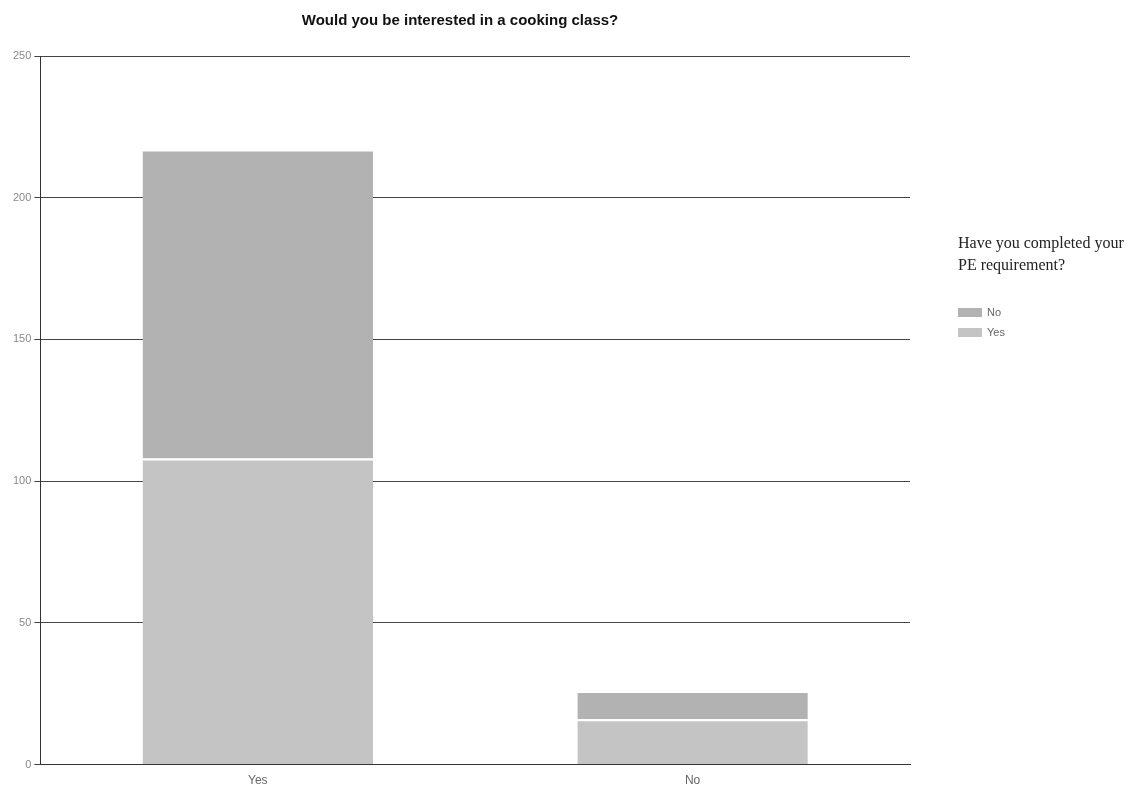 Image resolution: width=1141 pixels, height=795 pixels. What do you see at coordinates (22, 196) in the screenshot?
I see `y-tick-label: 200` at bounding box center [22, 196].